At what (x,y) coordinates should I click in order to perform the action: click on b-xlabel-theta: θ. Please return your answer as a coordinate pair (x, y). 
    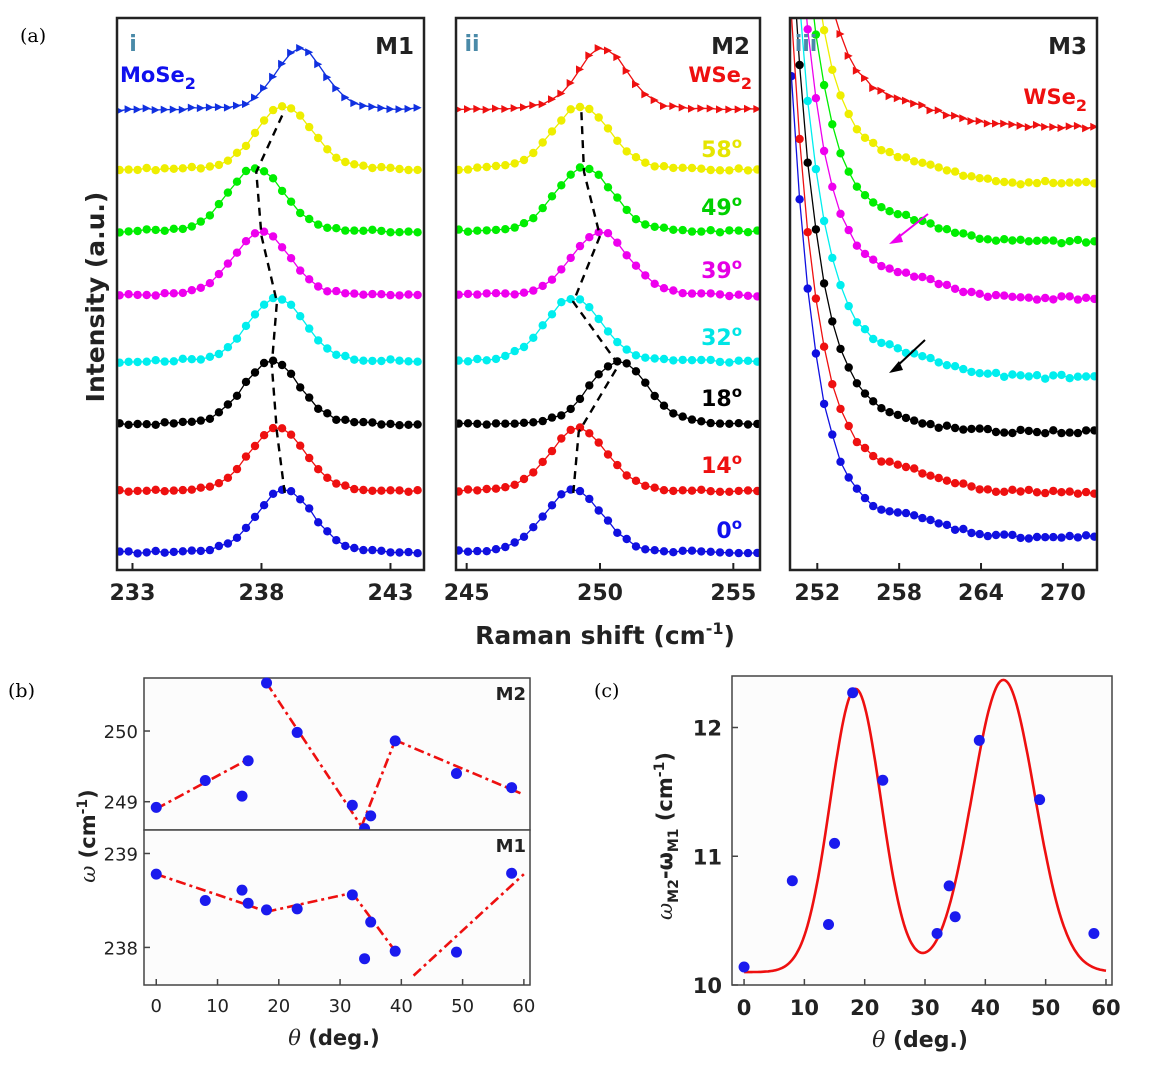
    Looking at the image, I should click on (294, 1038).